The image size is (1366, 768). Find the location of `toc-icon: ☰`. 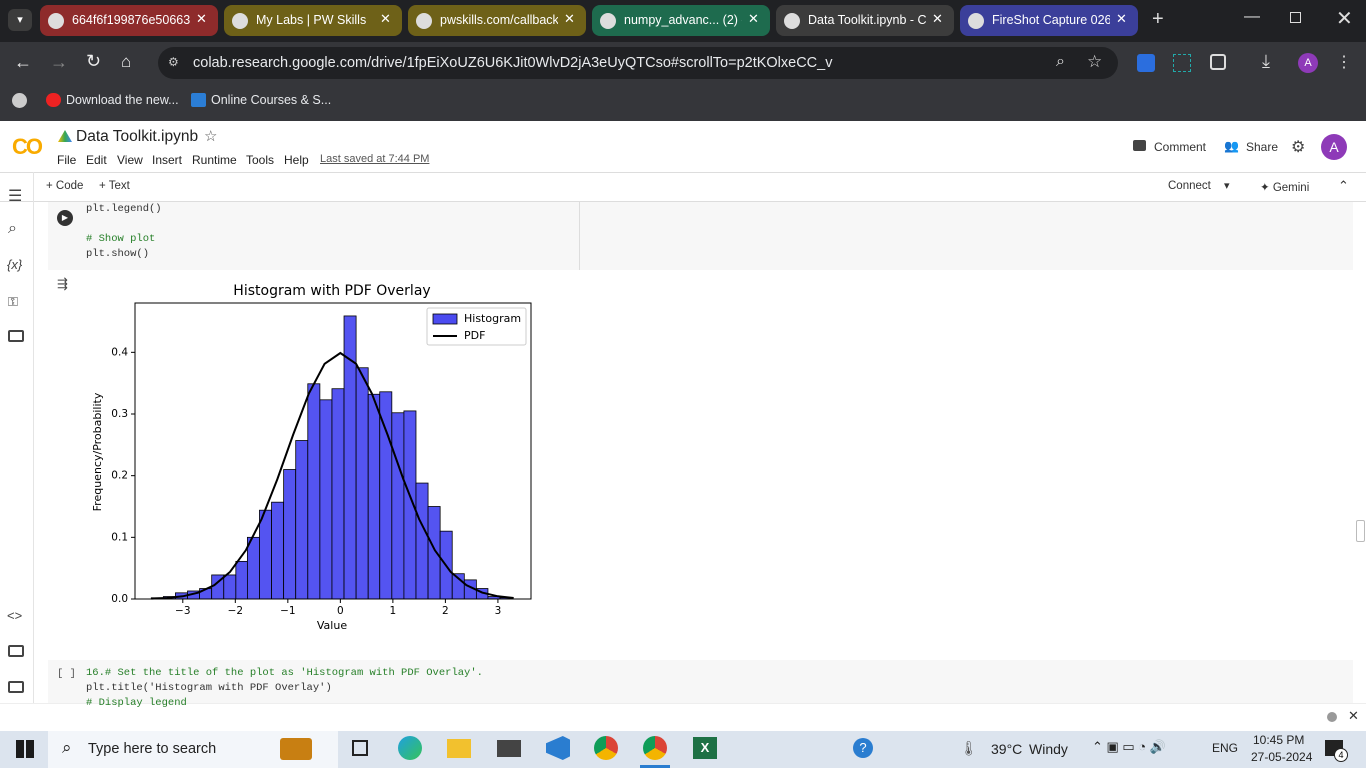

toc-icon: ☰ is located at coordinates (15, 196).